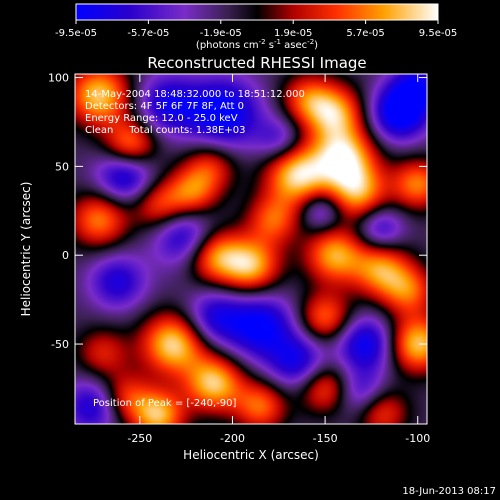  Describe the element at coordinates (438, 33) in the screenshot. I see `colorbar-tick-label: 9.5e-05` at that location.